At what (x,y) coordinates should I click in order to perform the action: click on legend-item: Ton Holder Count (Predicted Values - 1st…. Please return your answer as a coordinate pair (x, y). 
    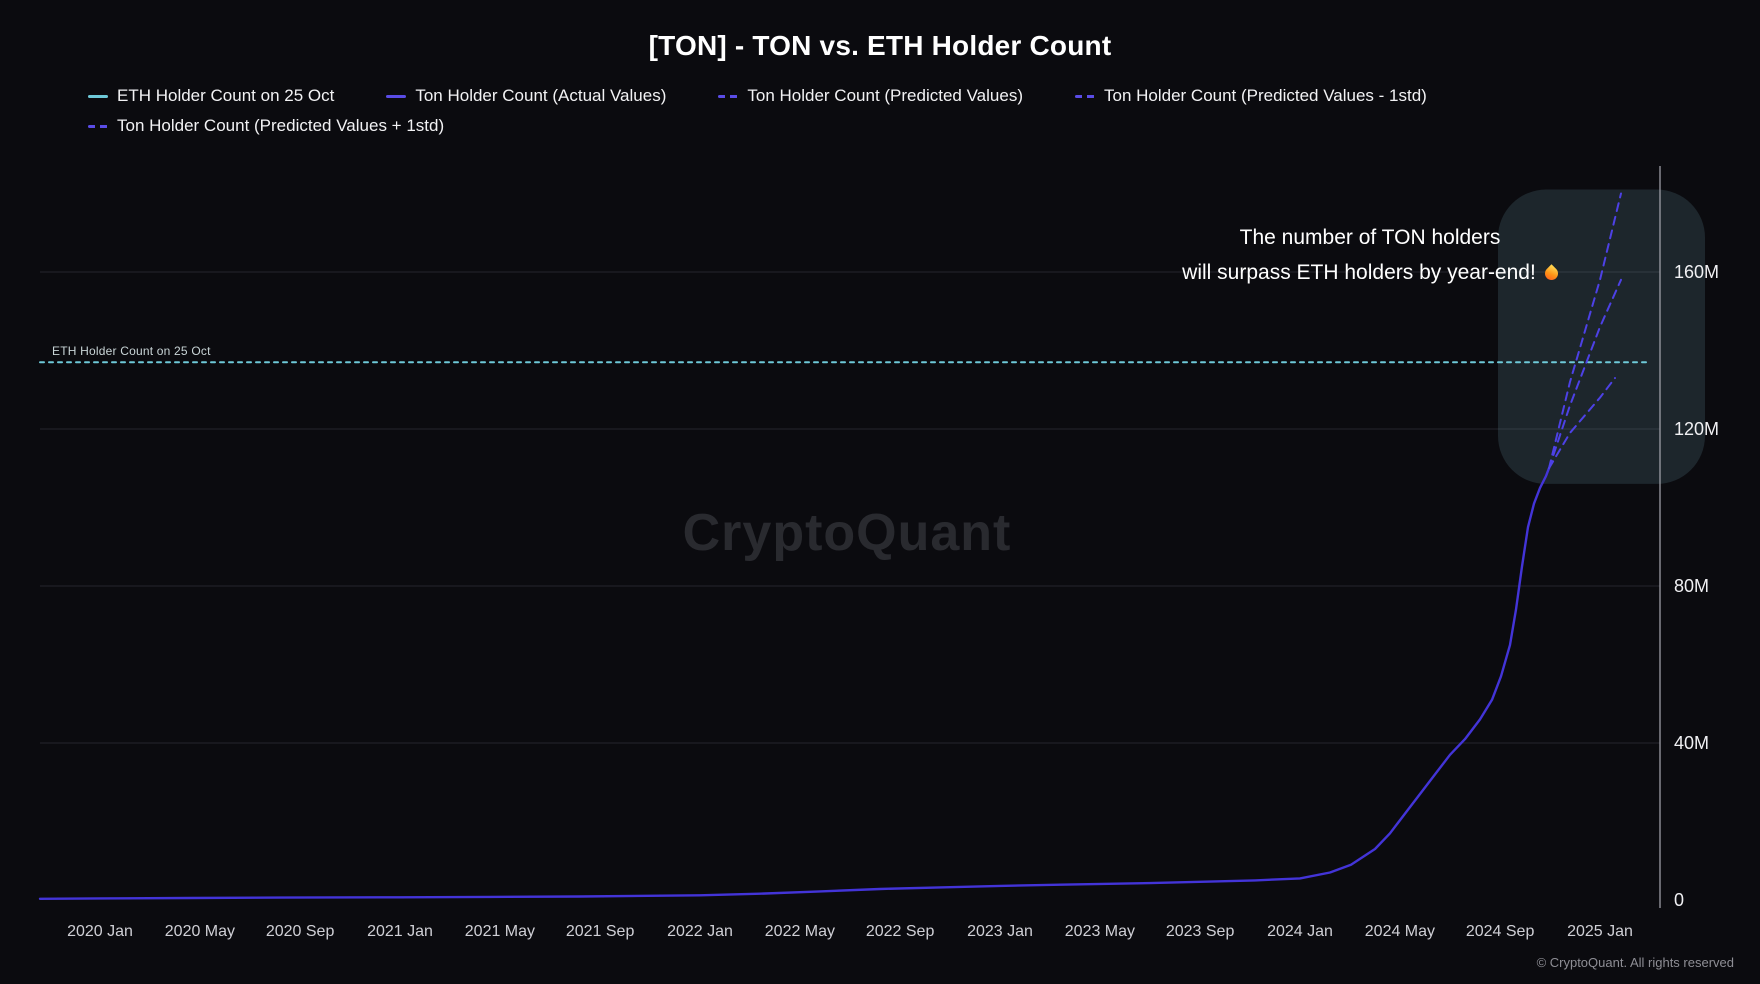
    Looking at the image, I should click on (1250, 96).